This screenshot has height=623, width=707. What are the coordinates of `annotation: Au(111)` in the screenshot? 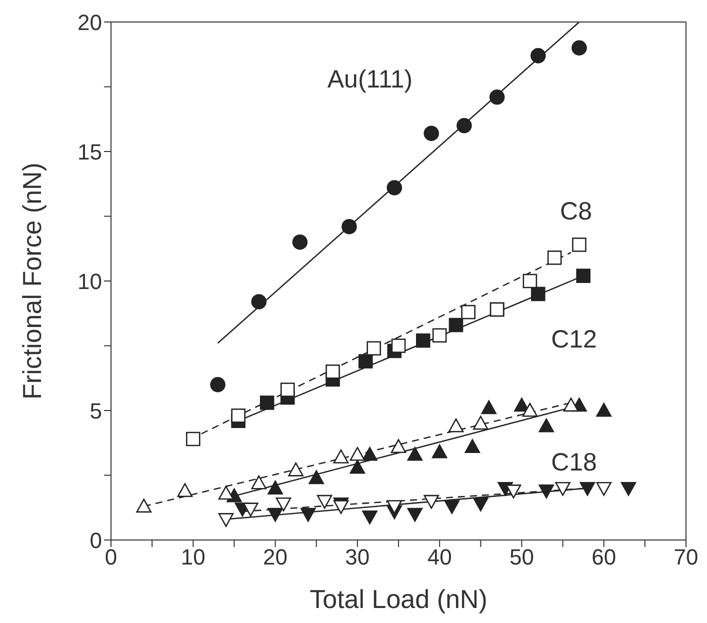 It's located at (370, 80).